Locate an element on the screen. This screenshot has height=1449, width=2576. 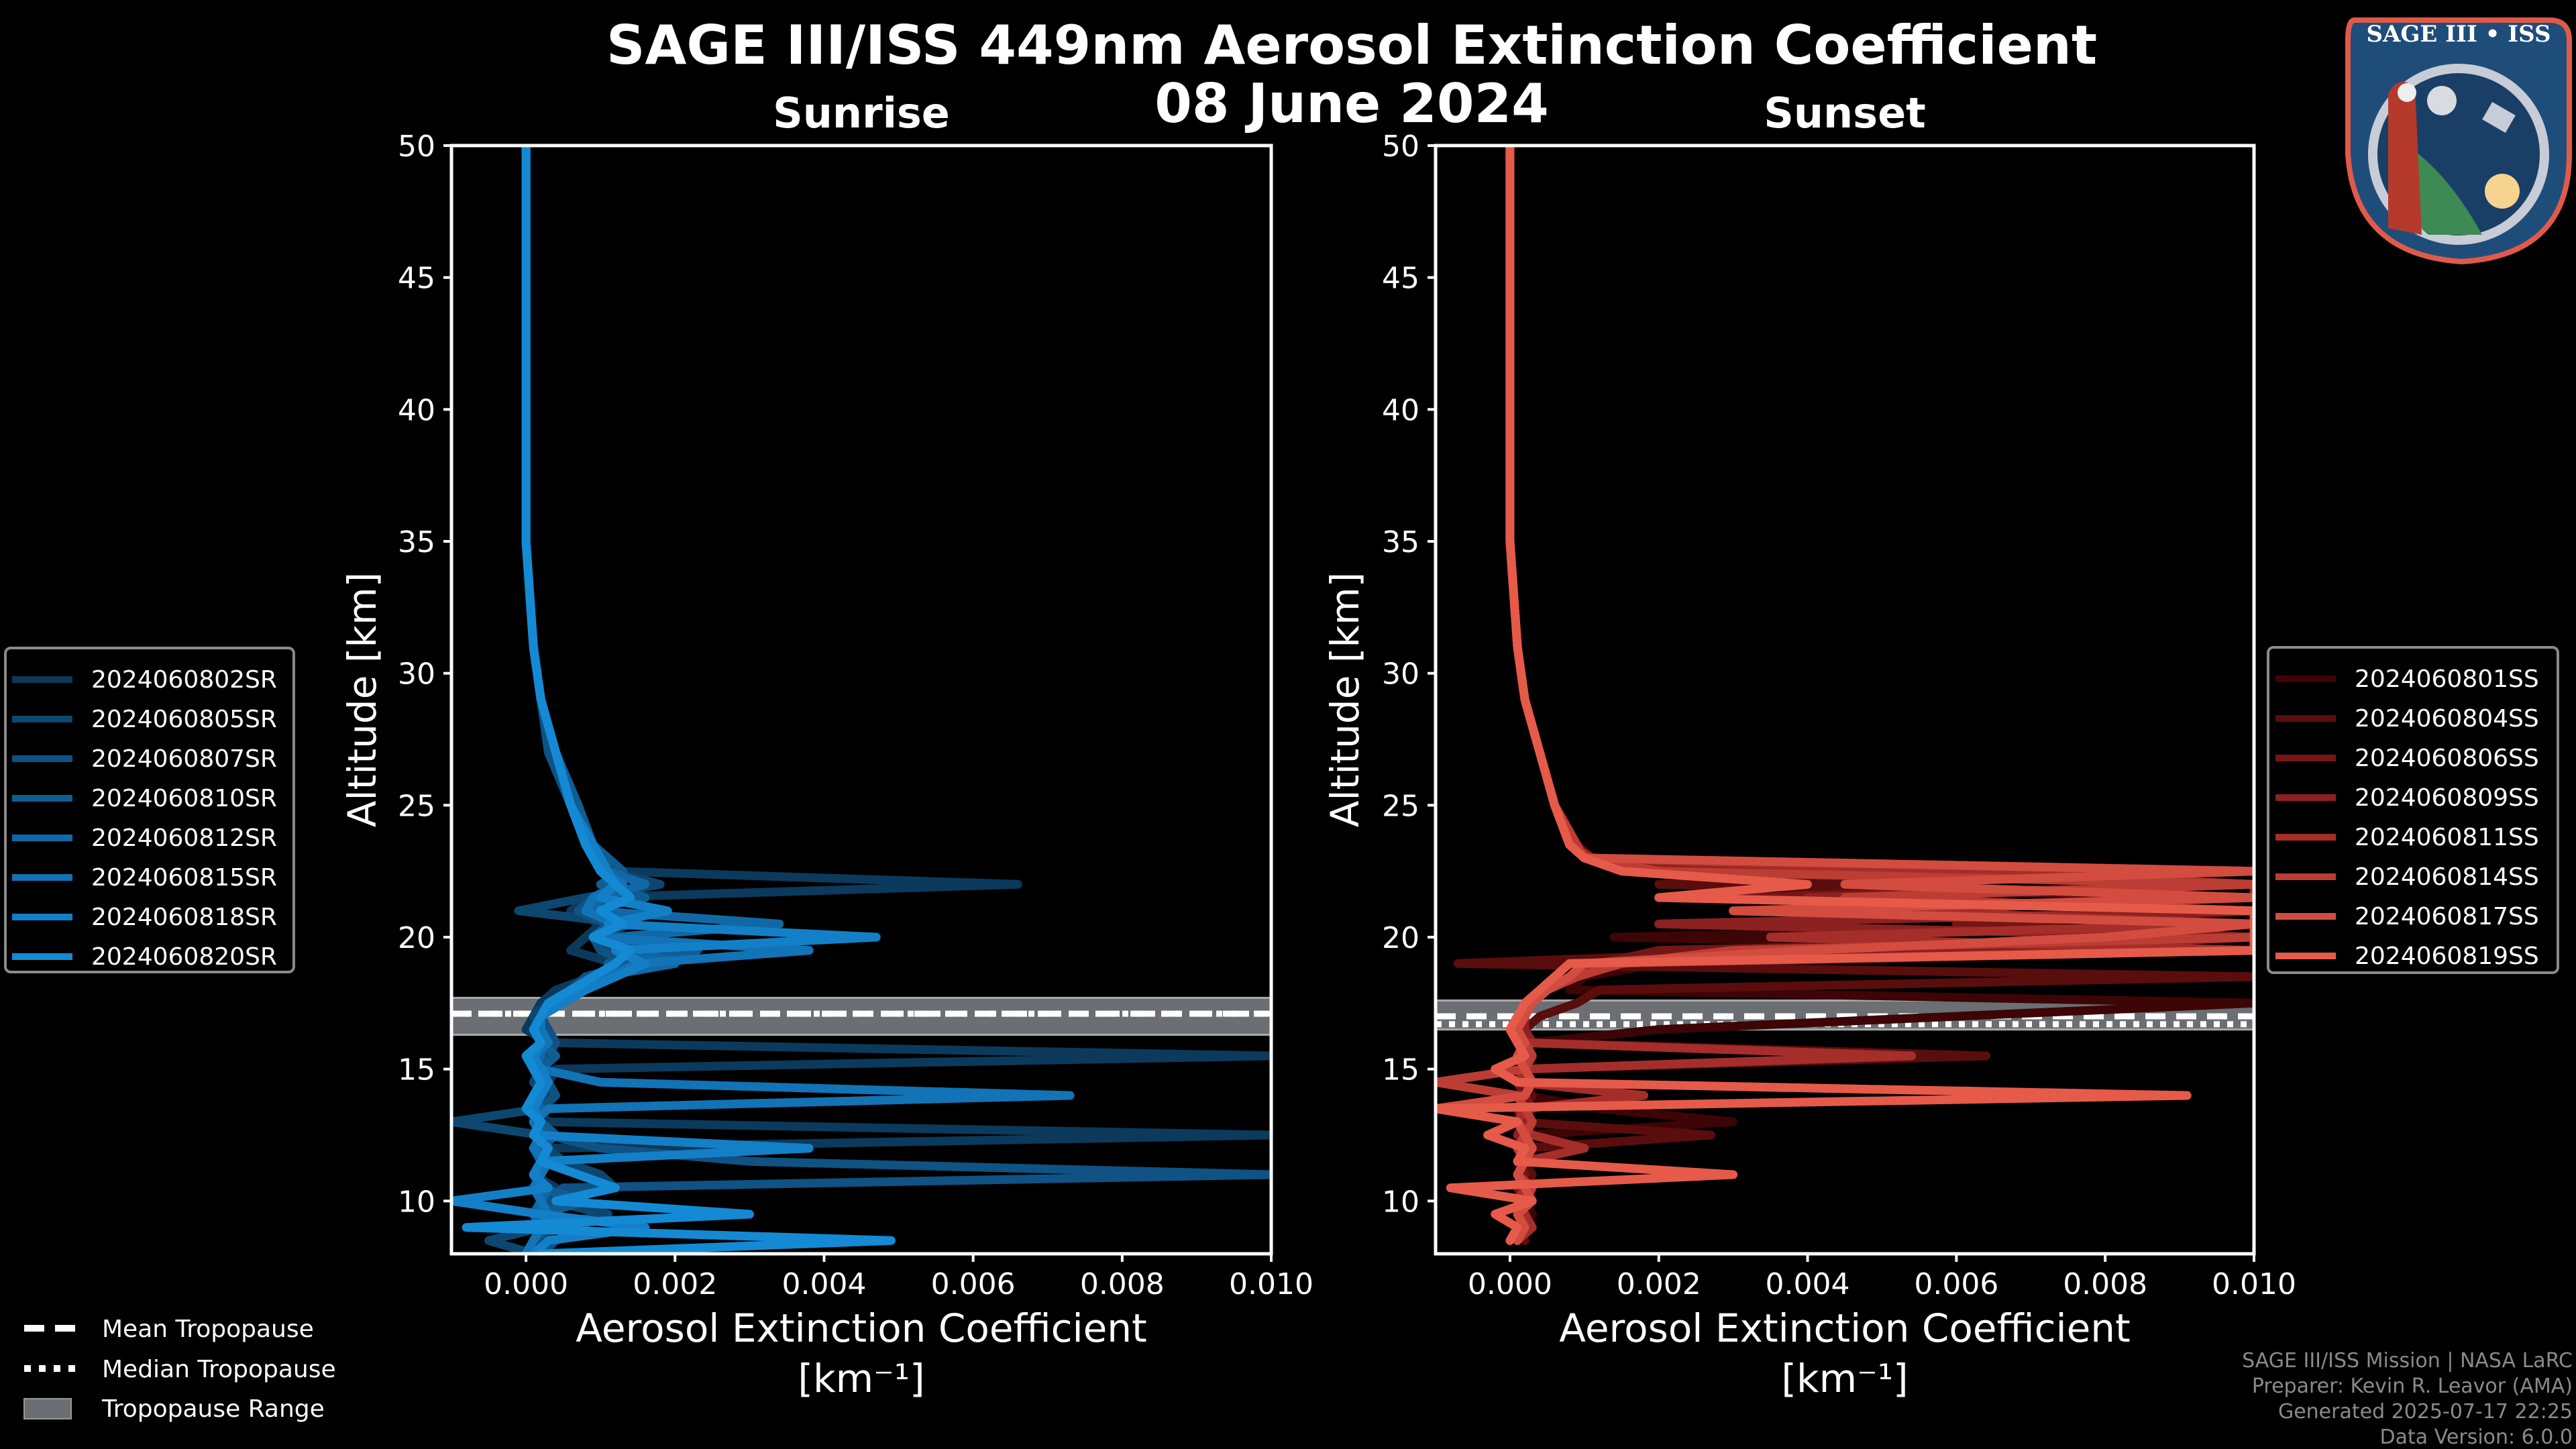
mean-tropopause-label: Mean Tropopause is located at coordinates (208, 1329).